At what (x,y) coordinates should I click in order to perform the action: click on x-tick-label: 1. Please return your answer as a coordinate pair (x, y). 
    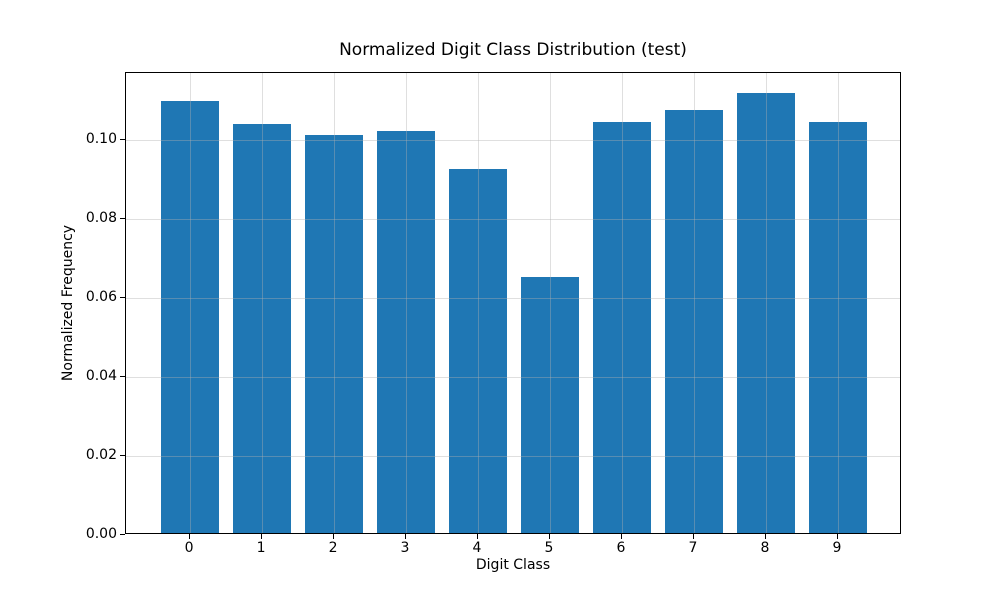
    Looking at the image, I should click on (261, 548).